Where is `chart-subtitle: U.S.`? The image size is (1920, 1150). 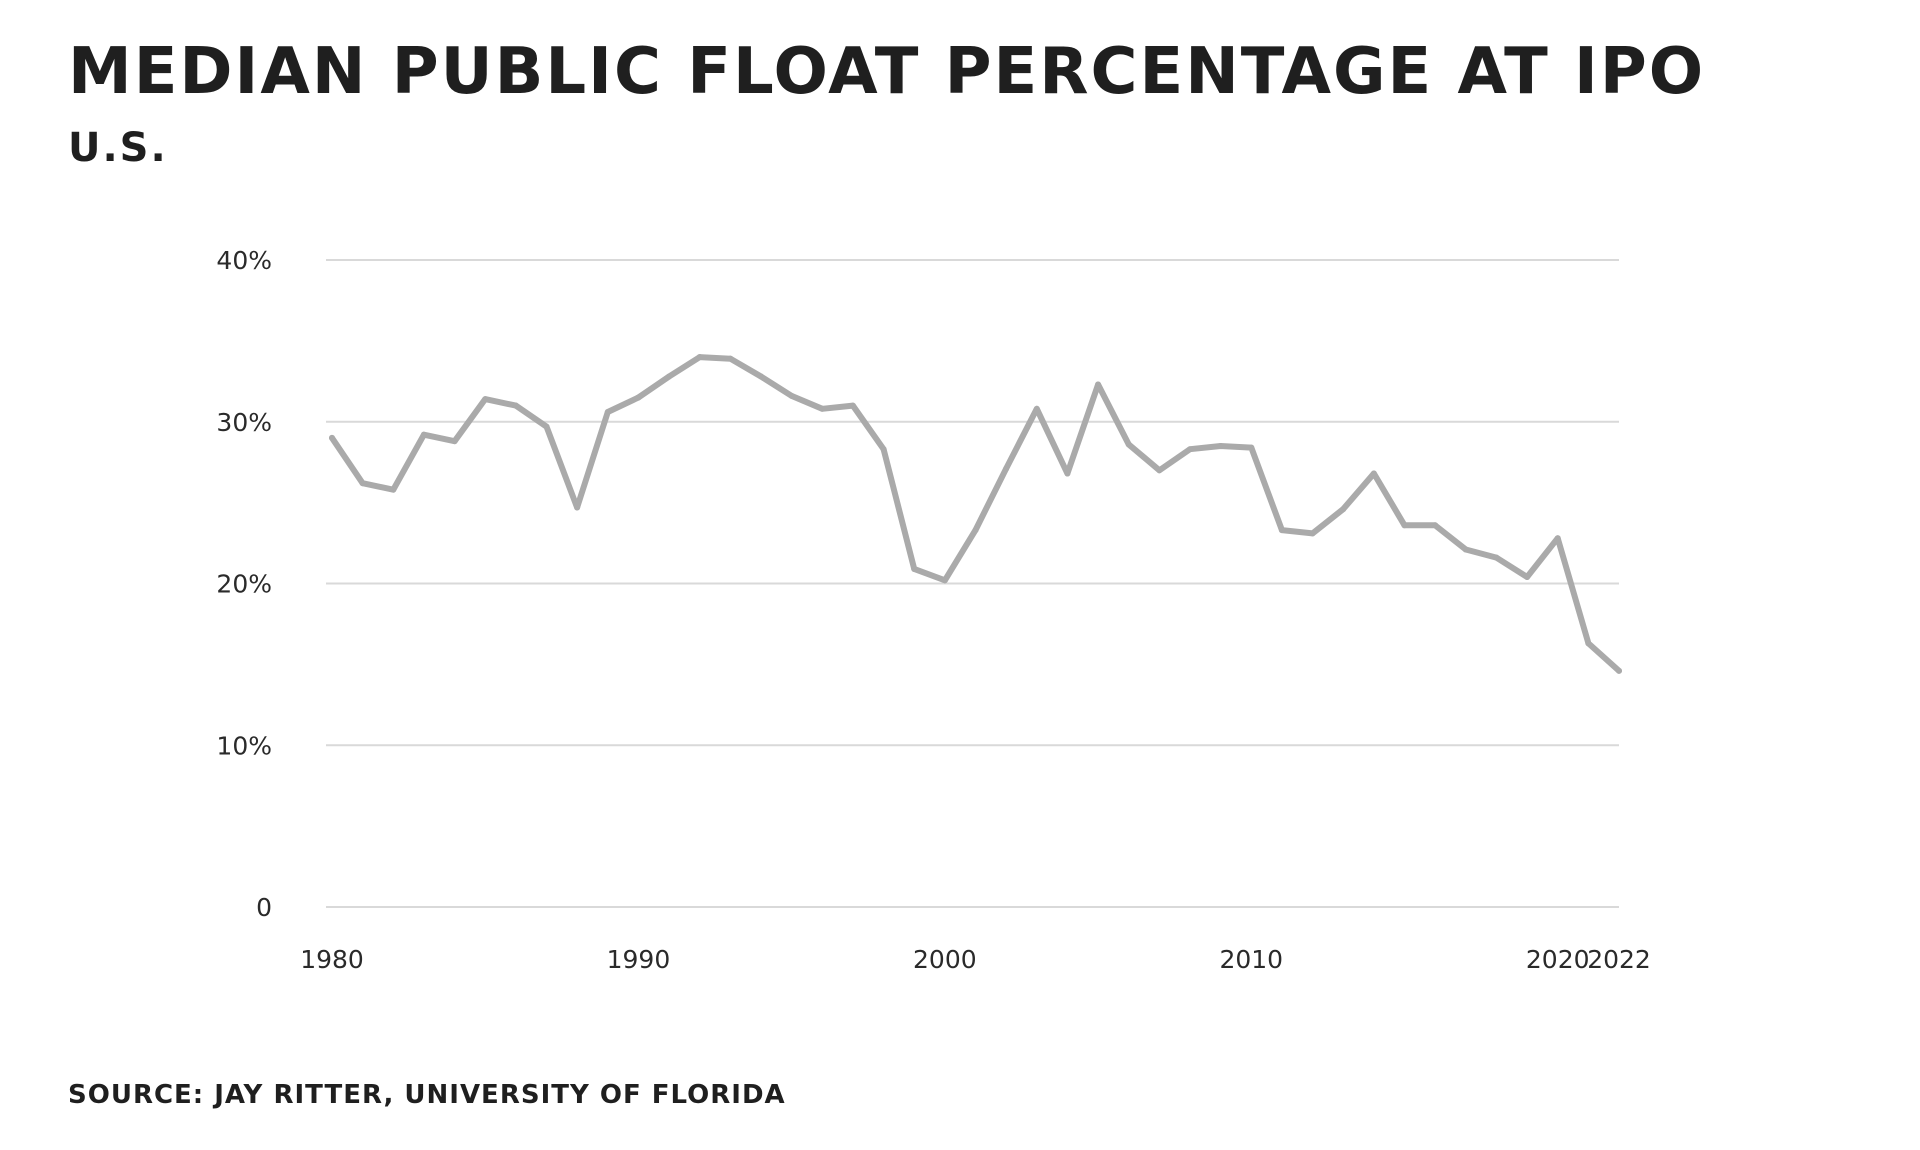
chart-subtitle: U.S. is located at coordinates (118, 148).